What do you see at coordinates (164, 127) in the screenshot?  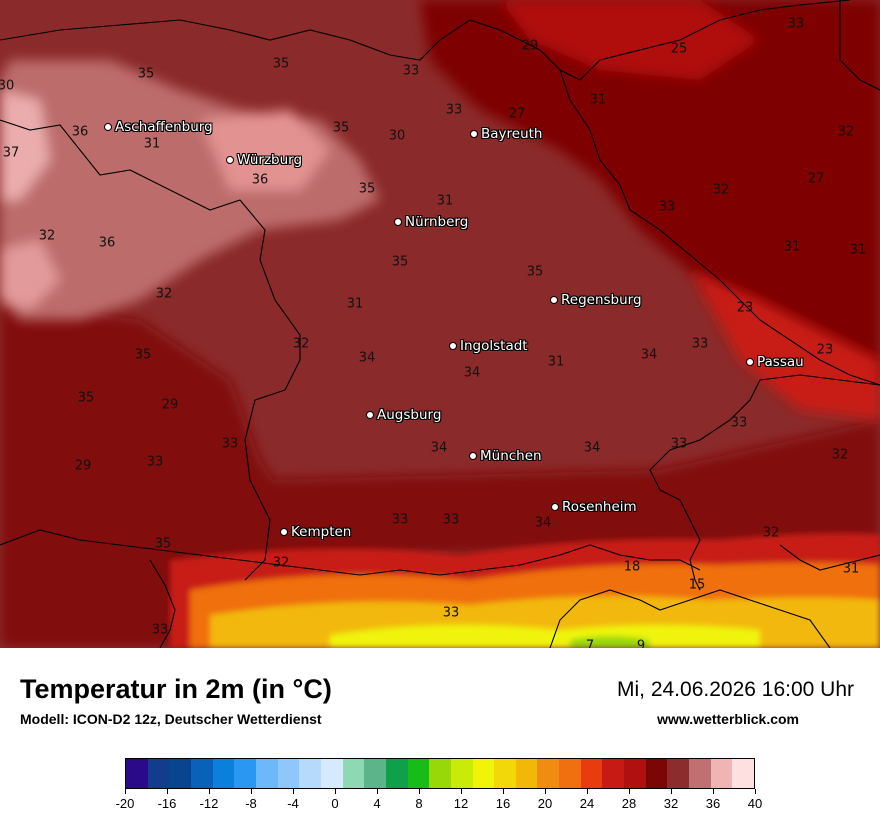 I see `city-name: Aschaffenburg` at bounding box center [164, 127].